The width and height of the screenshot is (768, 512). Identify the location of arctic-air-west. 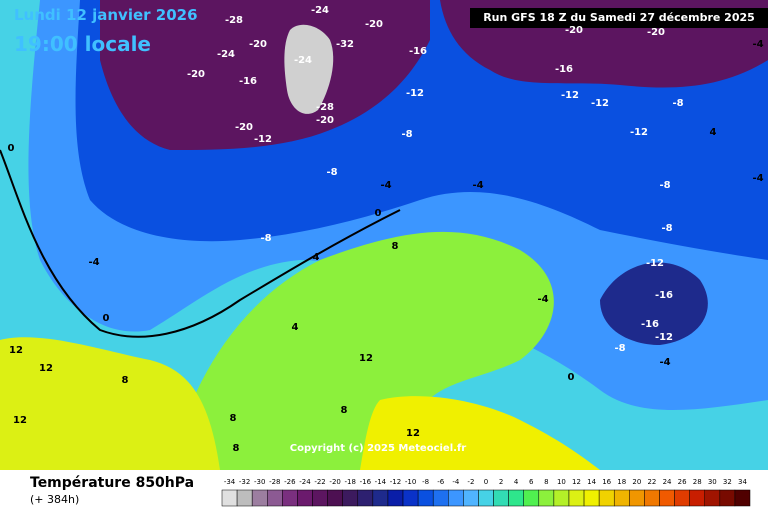
(265, 75).